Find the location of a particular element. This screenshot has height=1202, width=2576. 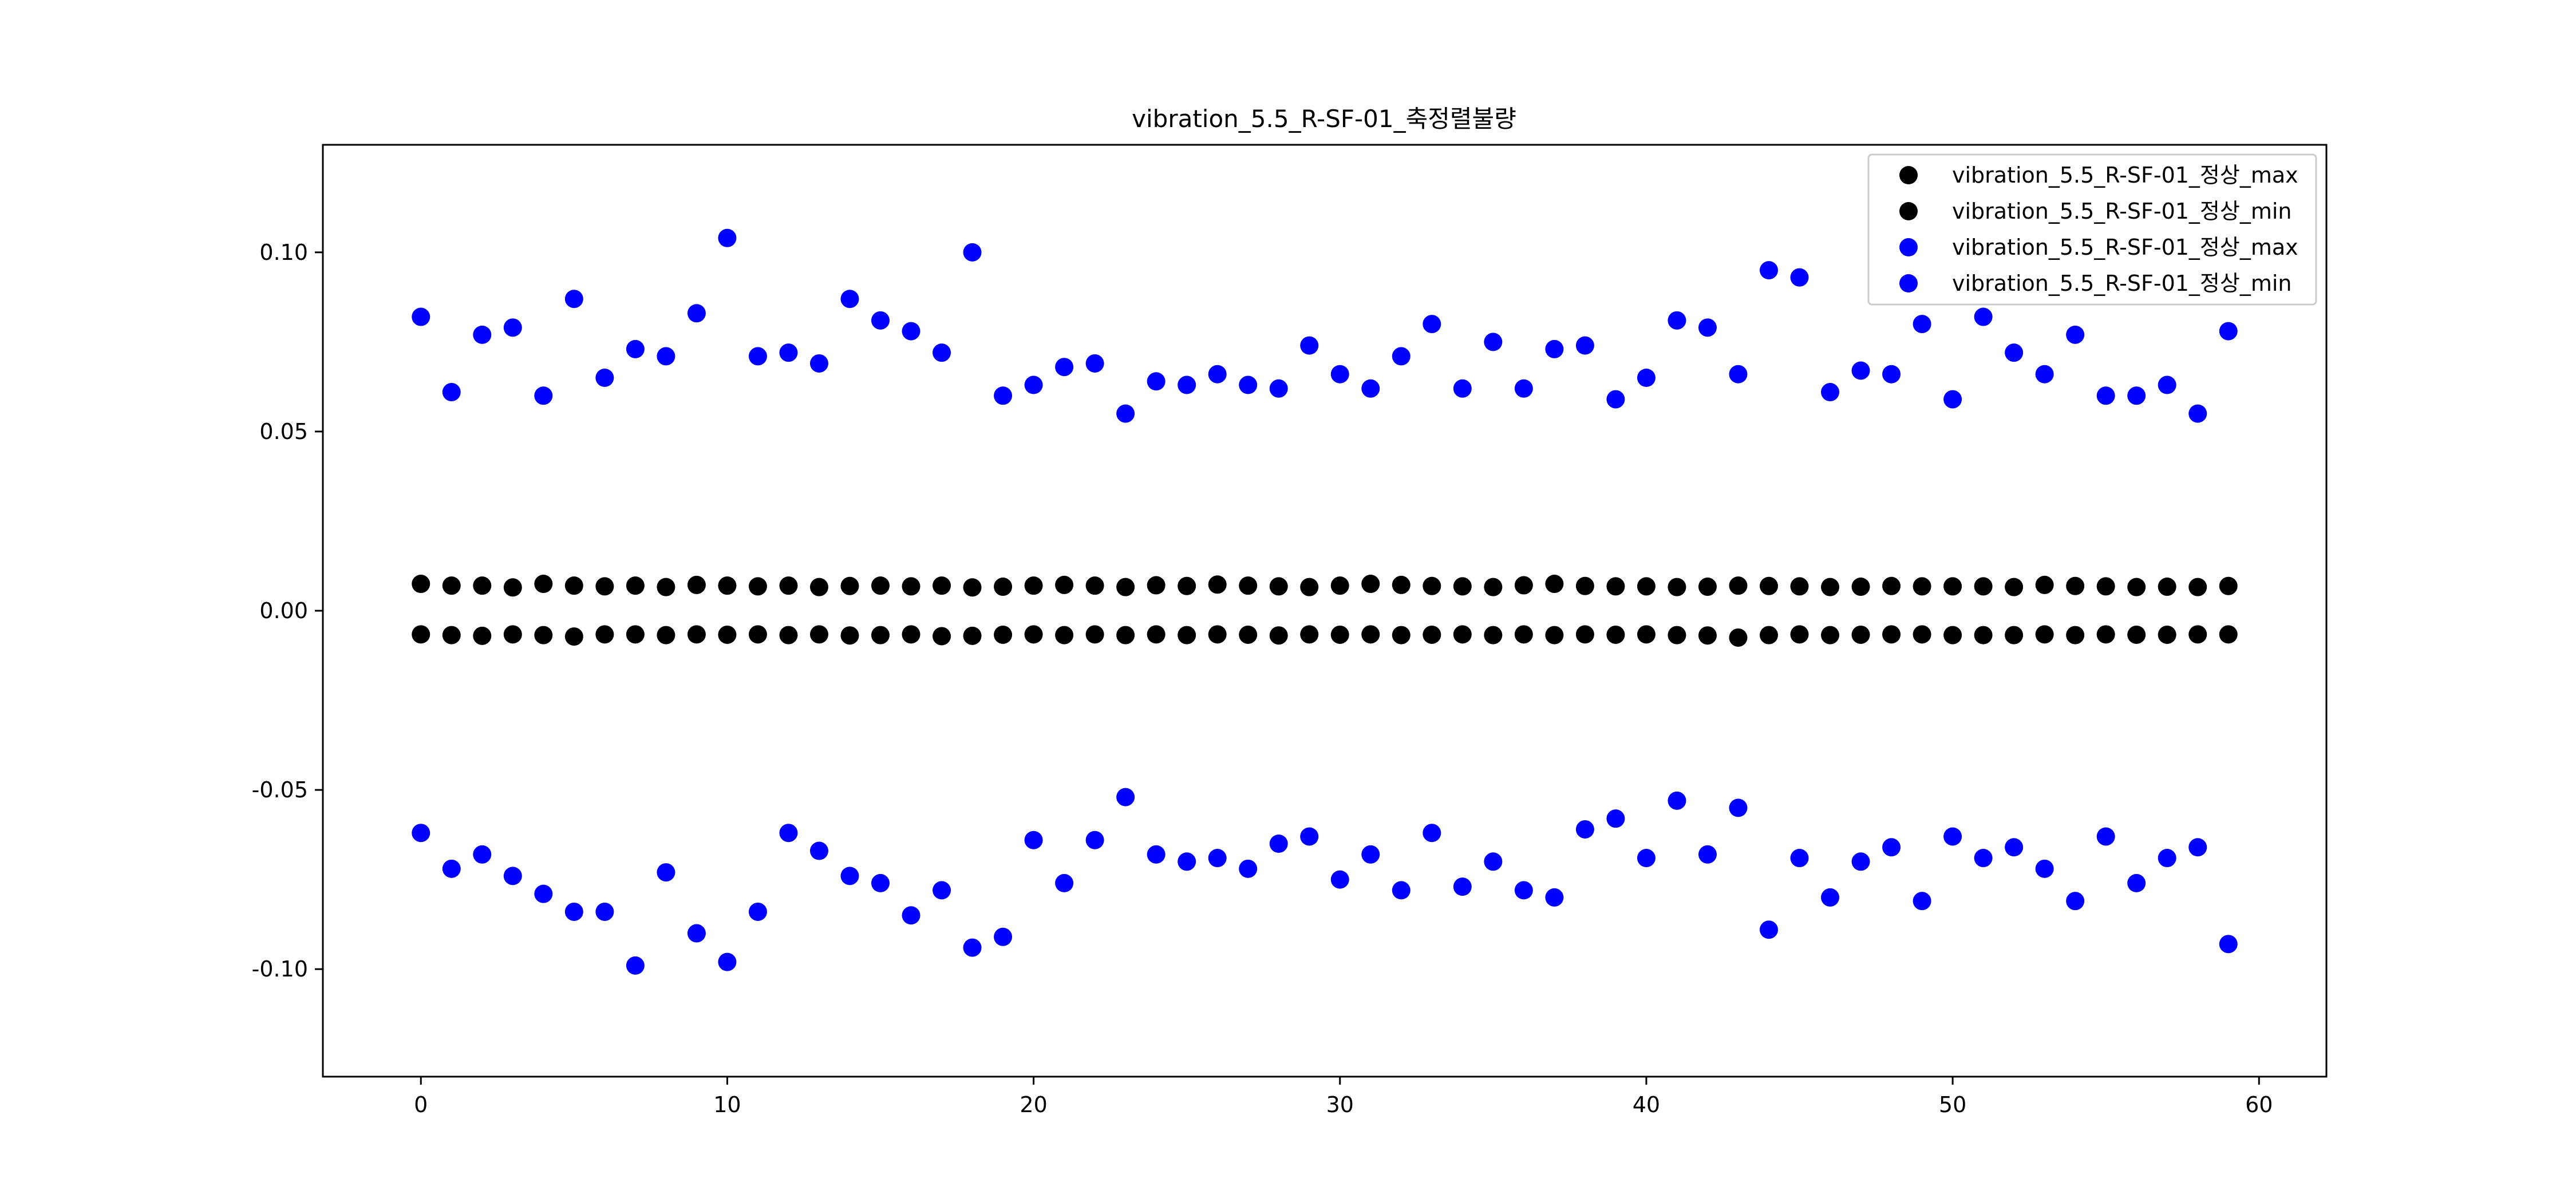

x-tick-label: 20 is located at coordinates (1033, 1105).